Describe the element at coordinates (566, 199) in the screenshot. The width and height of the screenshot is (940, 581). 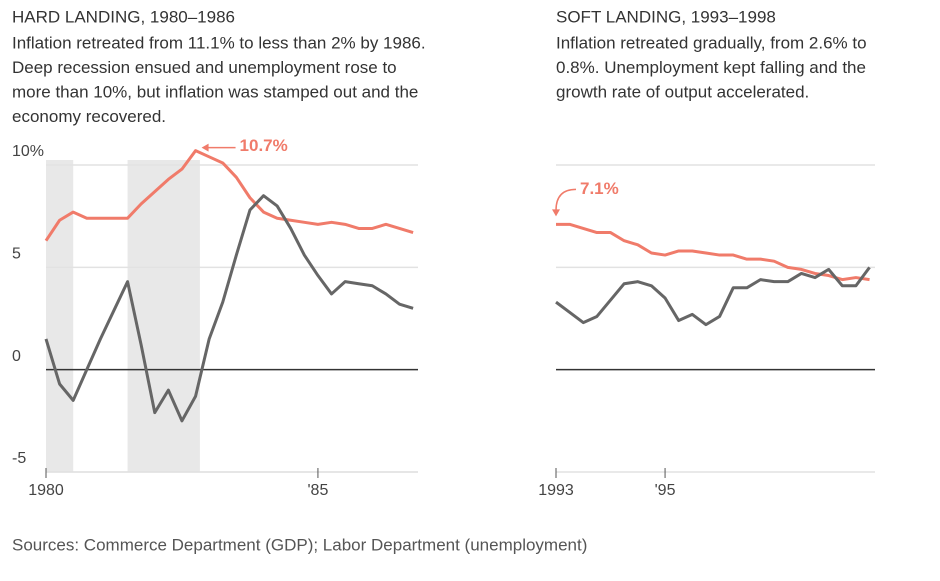
I see `annotation-arrow` at that location.